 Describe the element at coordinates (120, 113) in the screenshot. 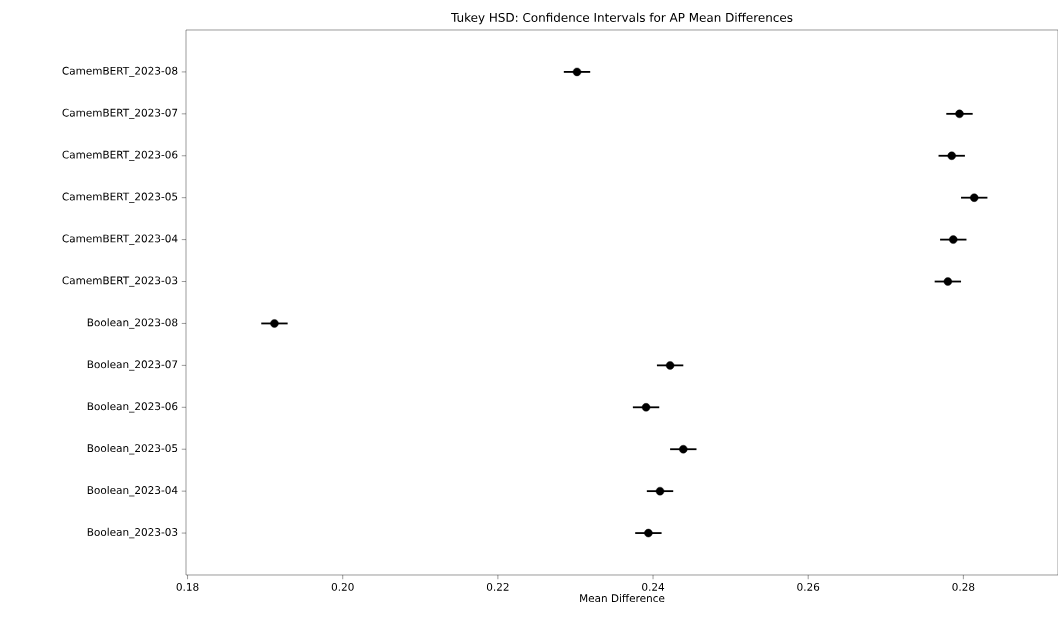

I see `y-tick-label: CamemBERT_2023-07` at that location.